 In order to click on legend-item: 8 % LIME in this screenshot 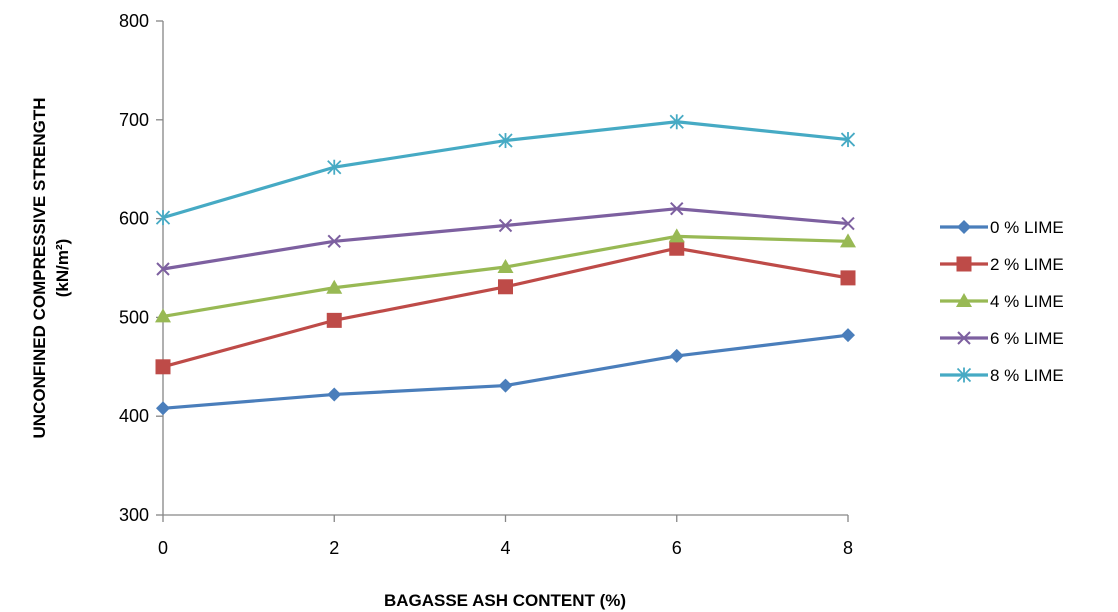, I will do `click(1002, 375)`.